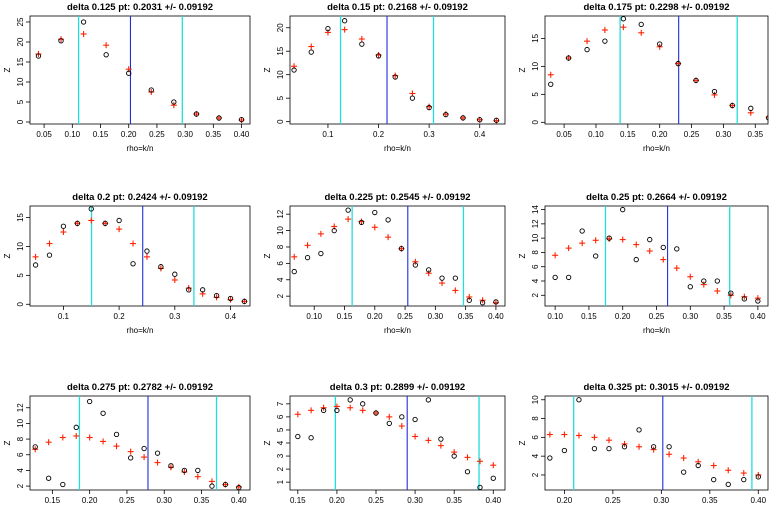 This screenshot has width=770, height=517. I want to click on panel-title: delta 0.275 pt: 0.2782 +/- 0.09192, so click(140, 387).